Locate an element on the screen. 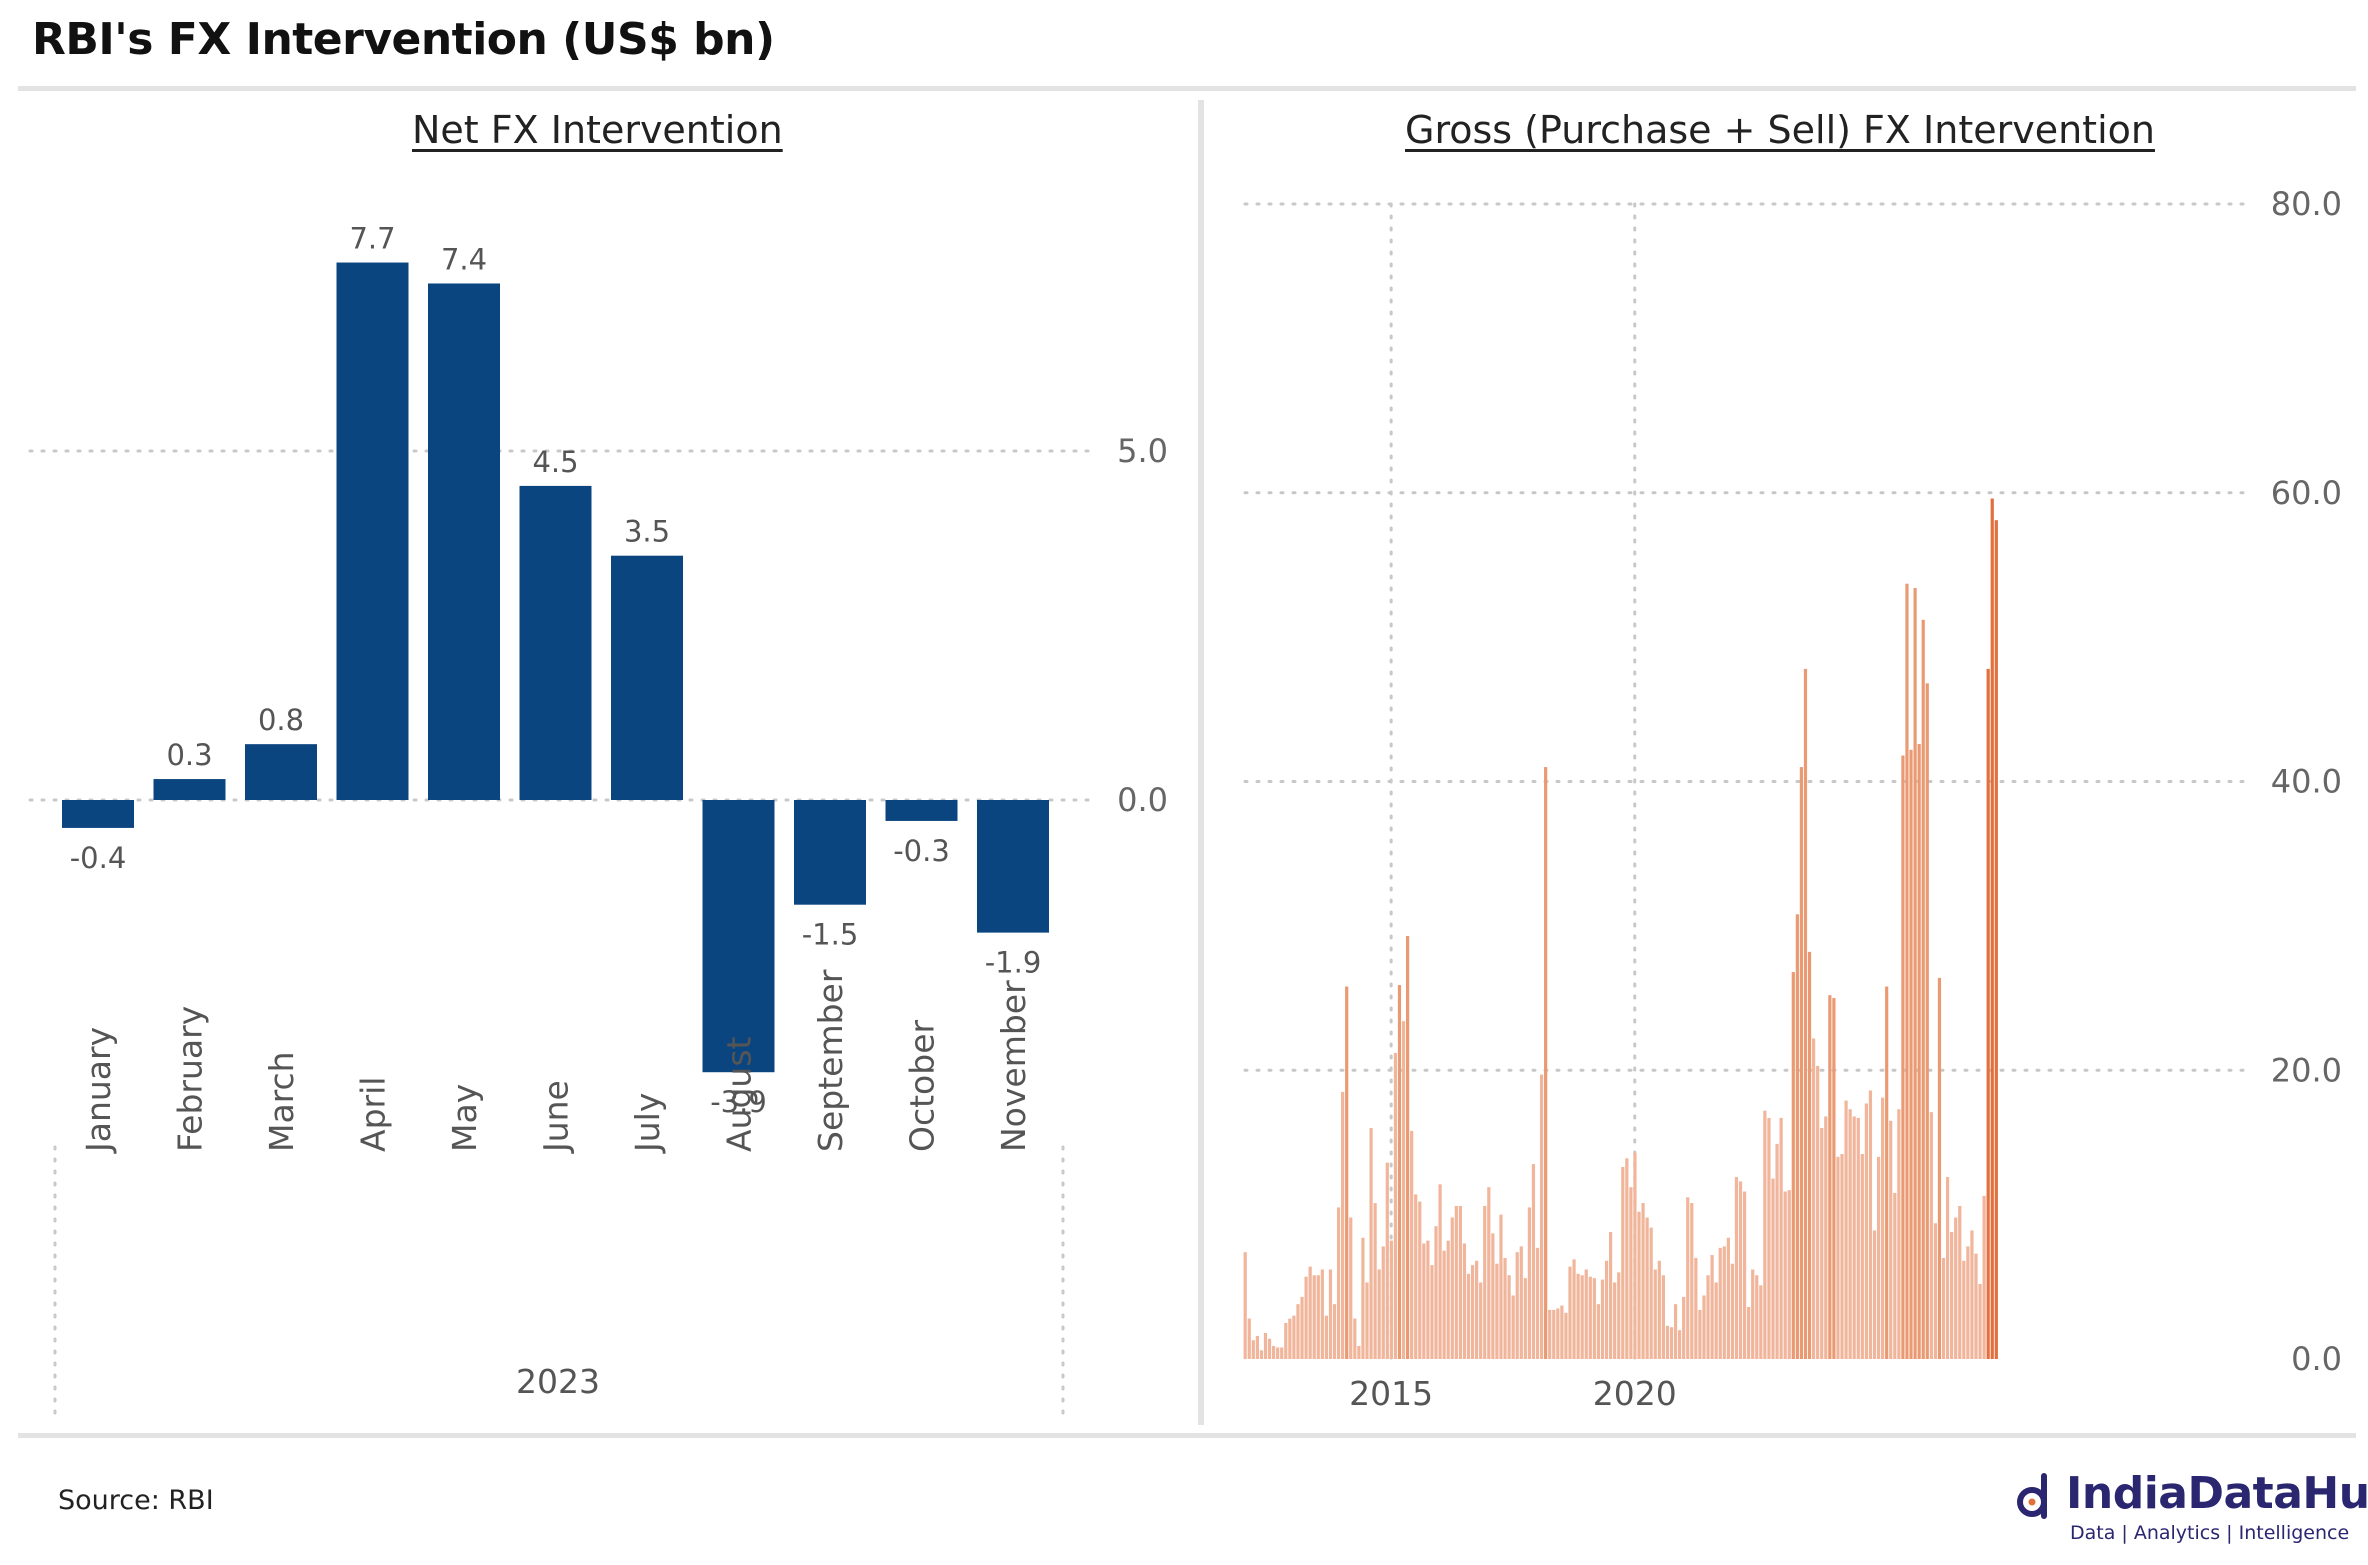  net-bar-november is located at coordinates (1013, 866).